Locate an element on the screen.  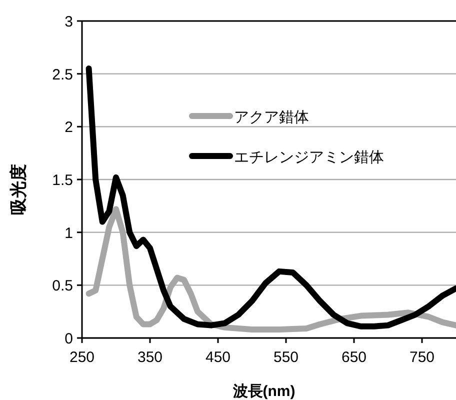
y-tick-label: 2.5 is located at coordinates (62, 75).